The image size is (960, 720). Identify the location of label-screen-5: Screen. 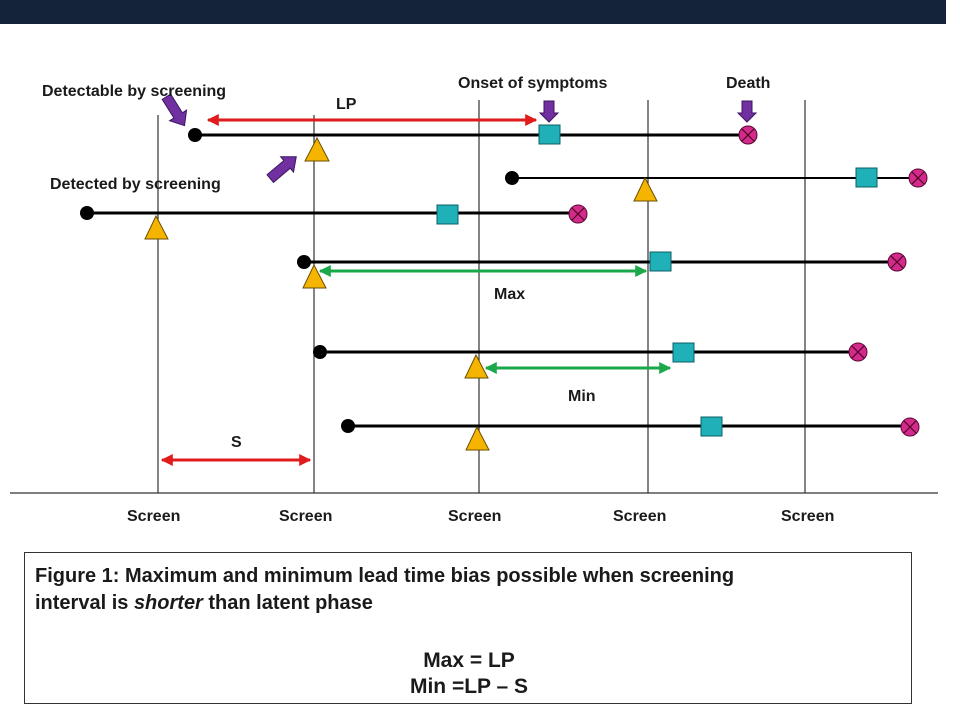
(807, 516).